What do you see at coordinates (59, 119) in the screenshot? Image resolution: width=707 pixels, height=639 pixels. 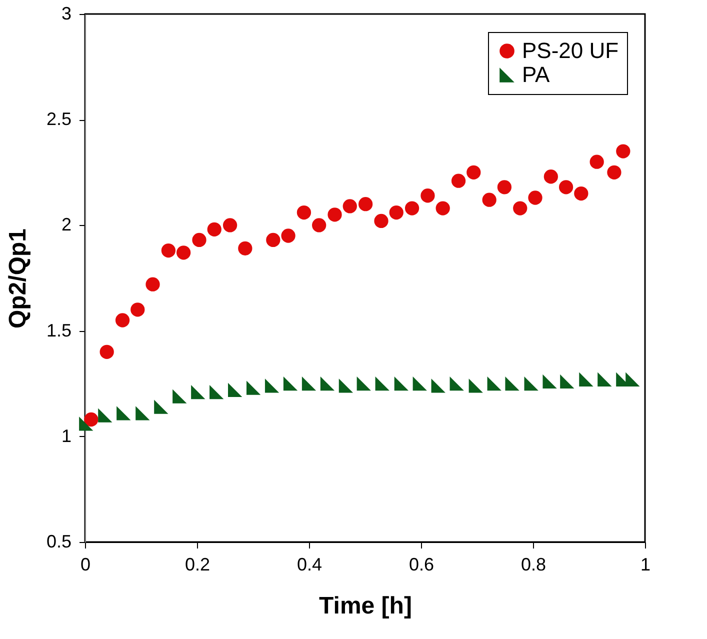 I see `y-tick-label: 2.5` at bounding box center [59, 119].